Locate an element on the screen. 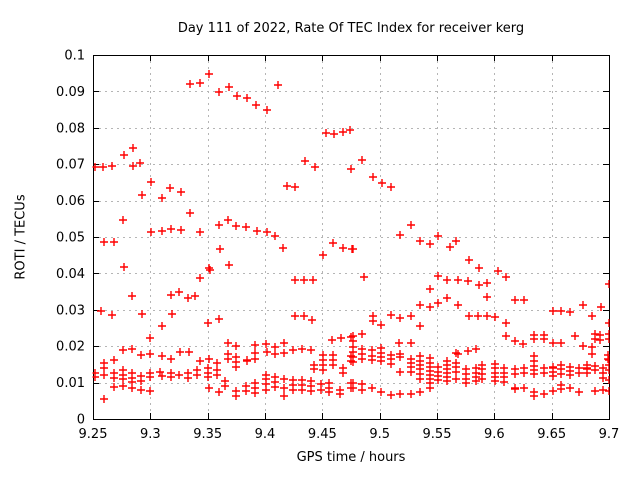  y-tick-label: 0 is located at coordinates (81, 420).